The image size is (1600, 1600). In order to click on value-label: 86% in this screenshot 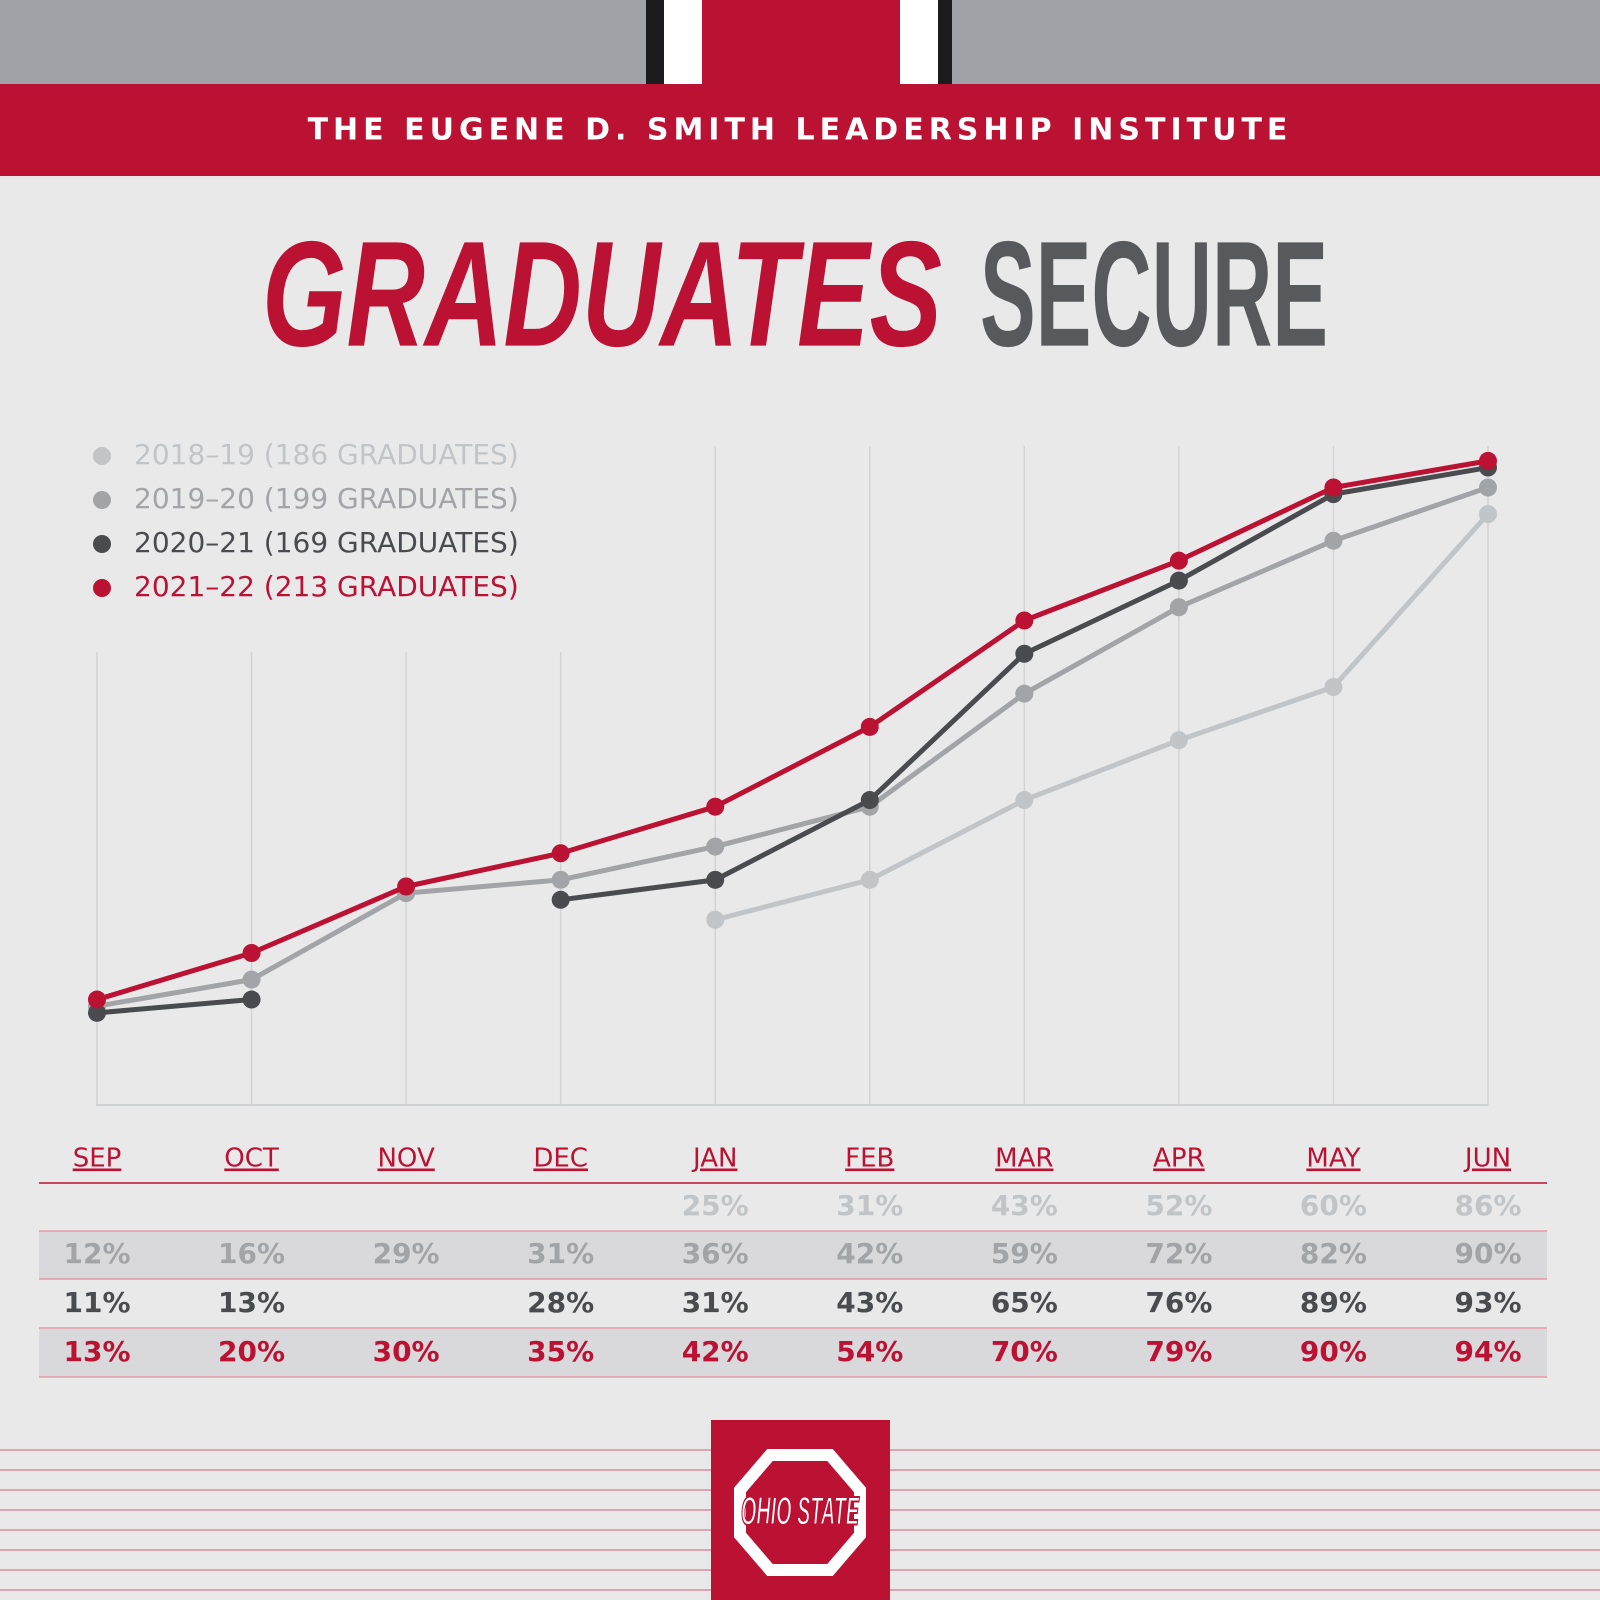, I will do `click(1487, 1205)`.